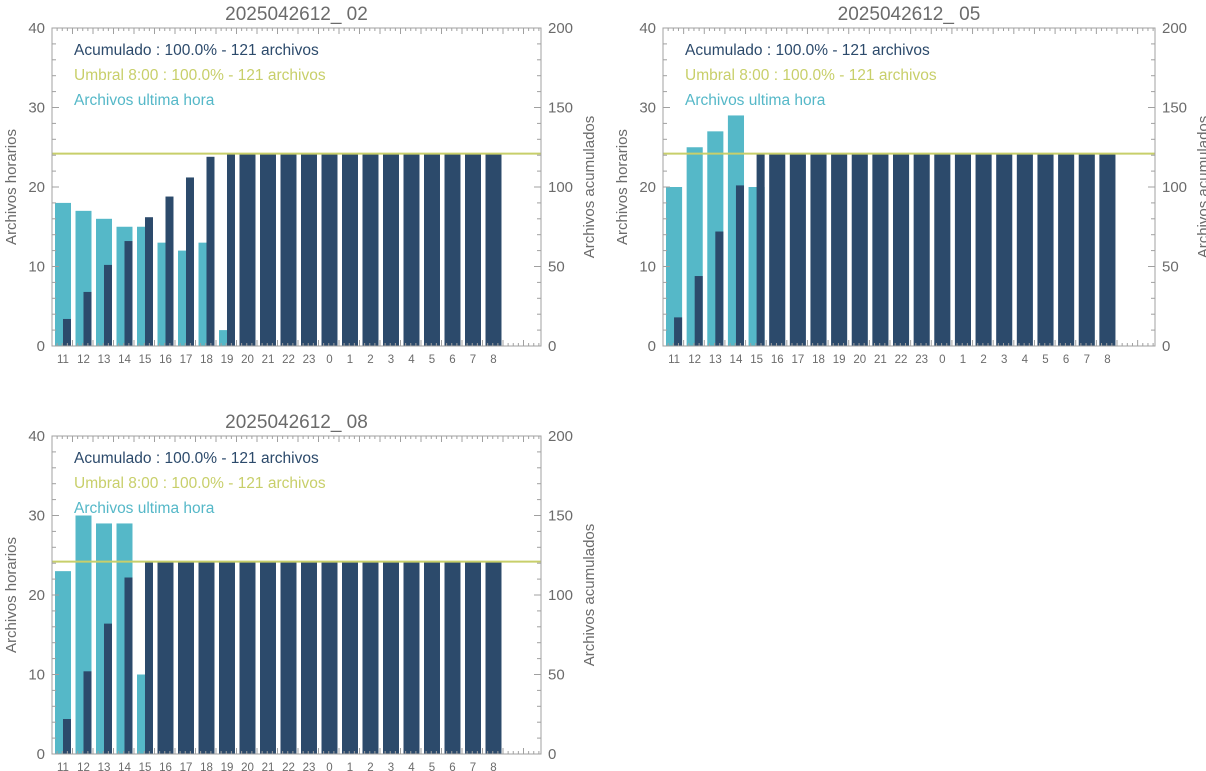 The width and height of the screenshot is (1206, 771). What do you see at coordinates (411, 766) in the screenshot?
I see `x-tick-label-4: 4` at bounding box center [411, 766].